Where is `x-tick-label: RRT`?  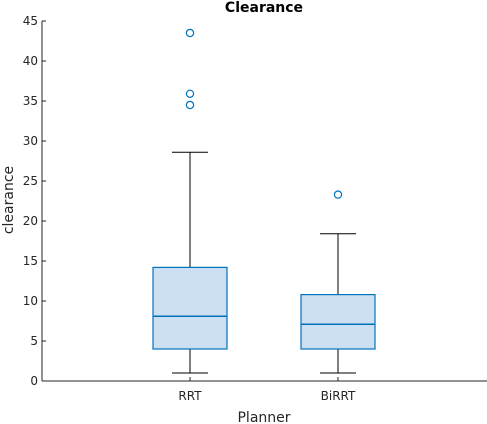 x-tick-label: RRT is located at coordinates (190, 396).